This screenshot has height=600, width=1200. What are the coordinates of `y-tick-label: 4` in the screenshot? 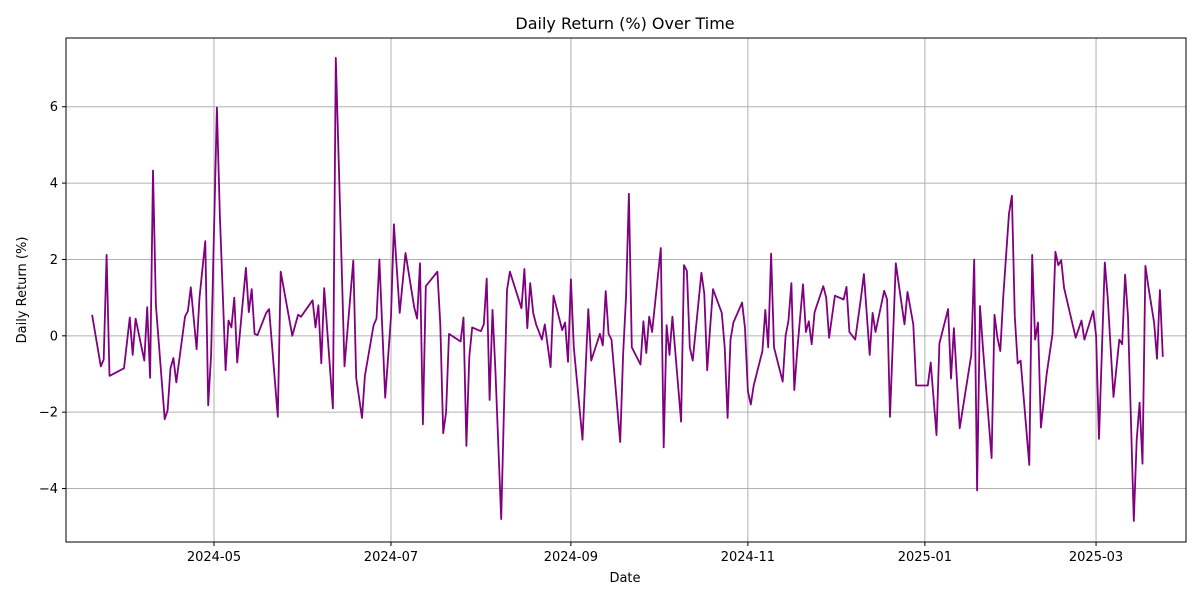 It's located at (54, 184).